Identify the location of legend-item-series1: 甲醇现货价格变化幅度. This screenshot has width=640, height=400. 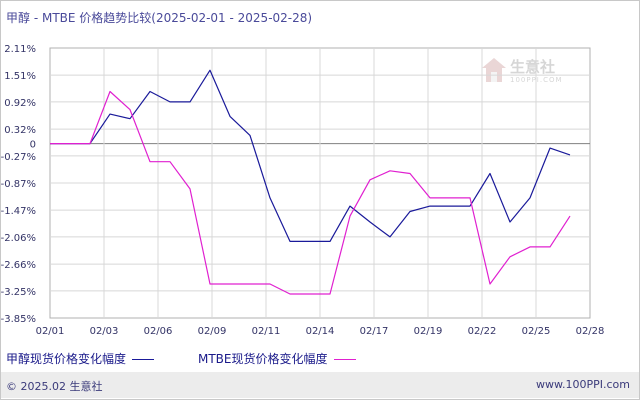
(80, 358).